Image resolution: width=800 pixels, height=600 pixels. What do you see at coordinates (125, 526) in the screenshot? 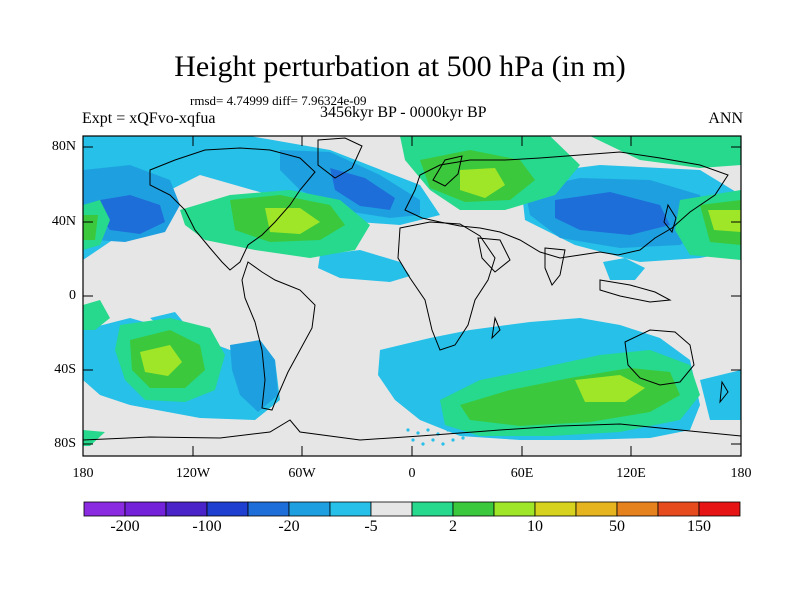
I see `colorbar-label: -200` at bounding box center [125, 526].